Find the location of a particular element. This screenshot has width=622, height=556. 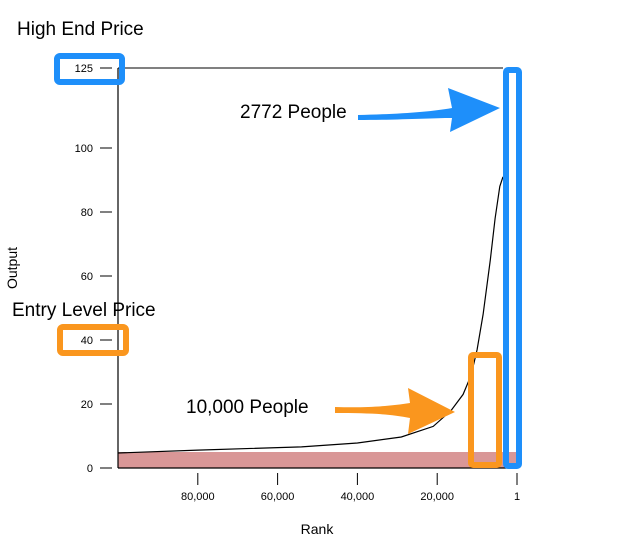

x-tick-label: 40,000 is located at coordinates (358, 497).